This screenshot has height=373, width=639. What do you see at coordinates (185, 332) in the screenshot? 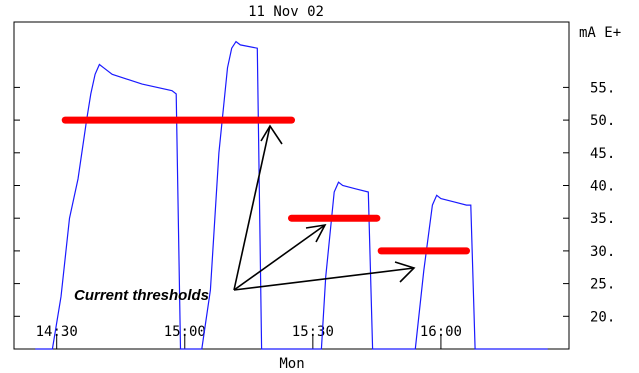
I see `x-tick-label-1: 15:00` at bounding box center [185, 332].